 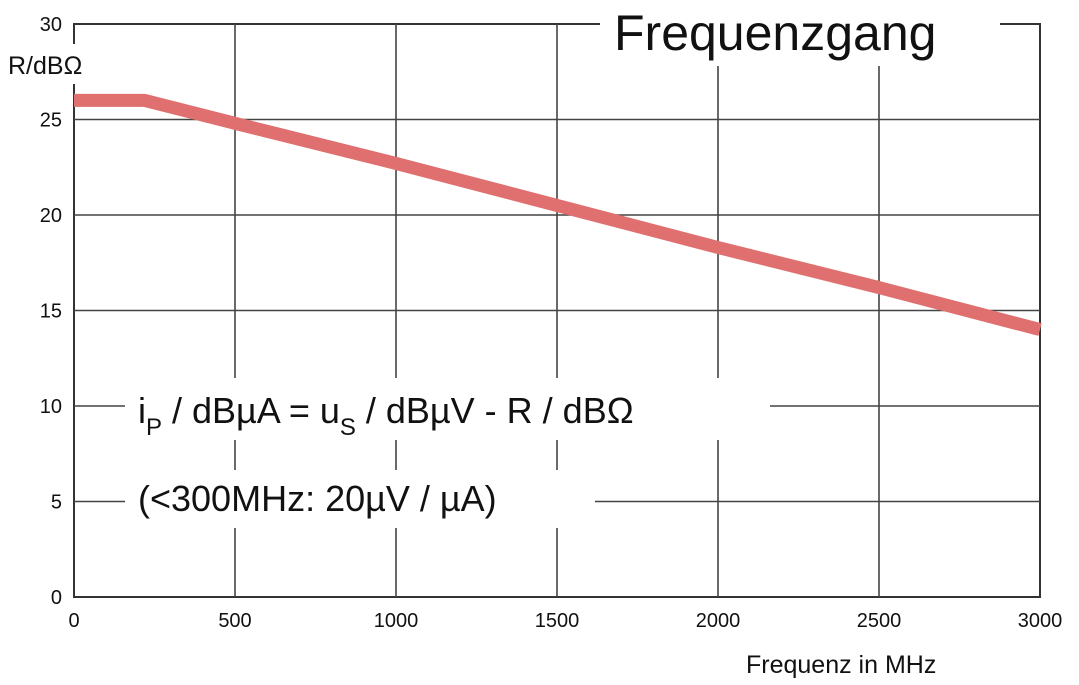 I want to click on formula-i-subscript: P, so click(x=154, y=427).